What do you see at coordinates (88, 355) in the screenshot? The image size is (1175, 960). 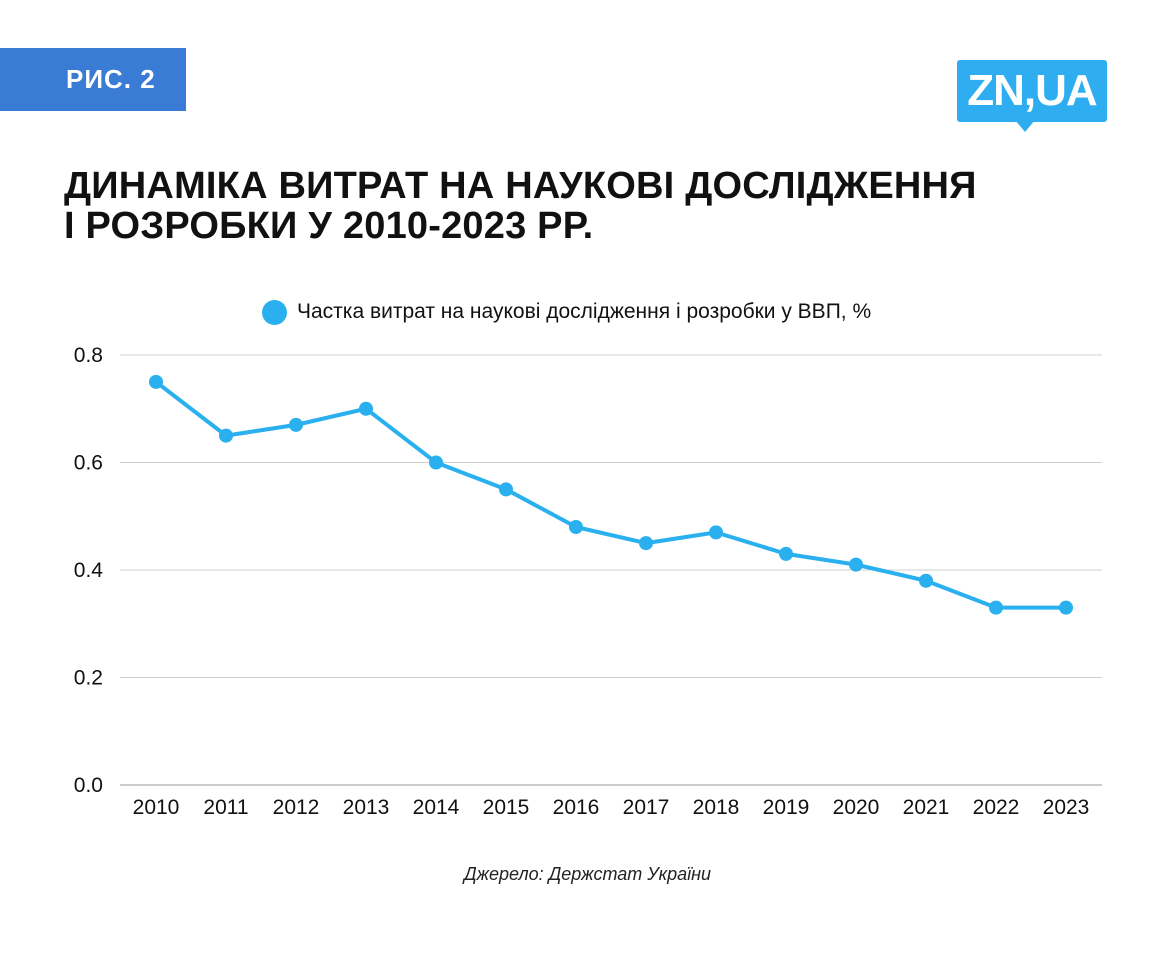 I see `y-tick-label: 0.8` at bounding box center [88, 355].